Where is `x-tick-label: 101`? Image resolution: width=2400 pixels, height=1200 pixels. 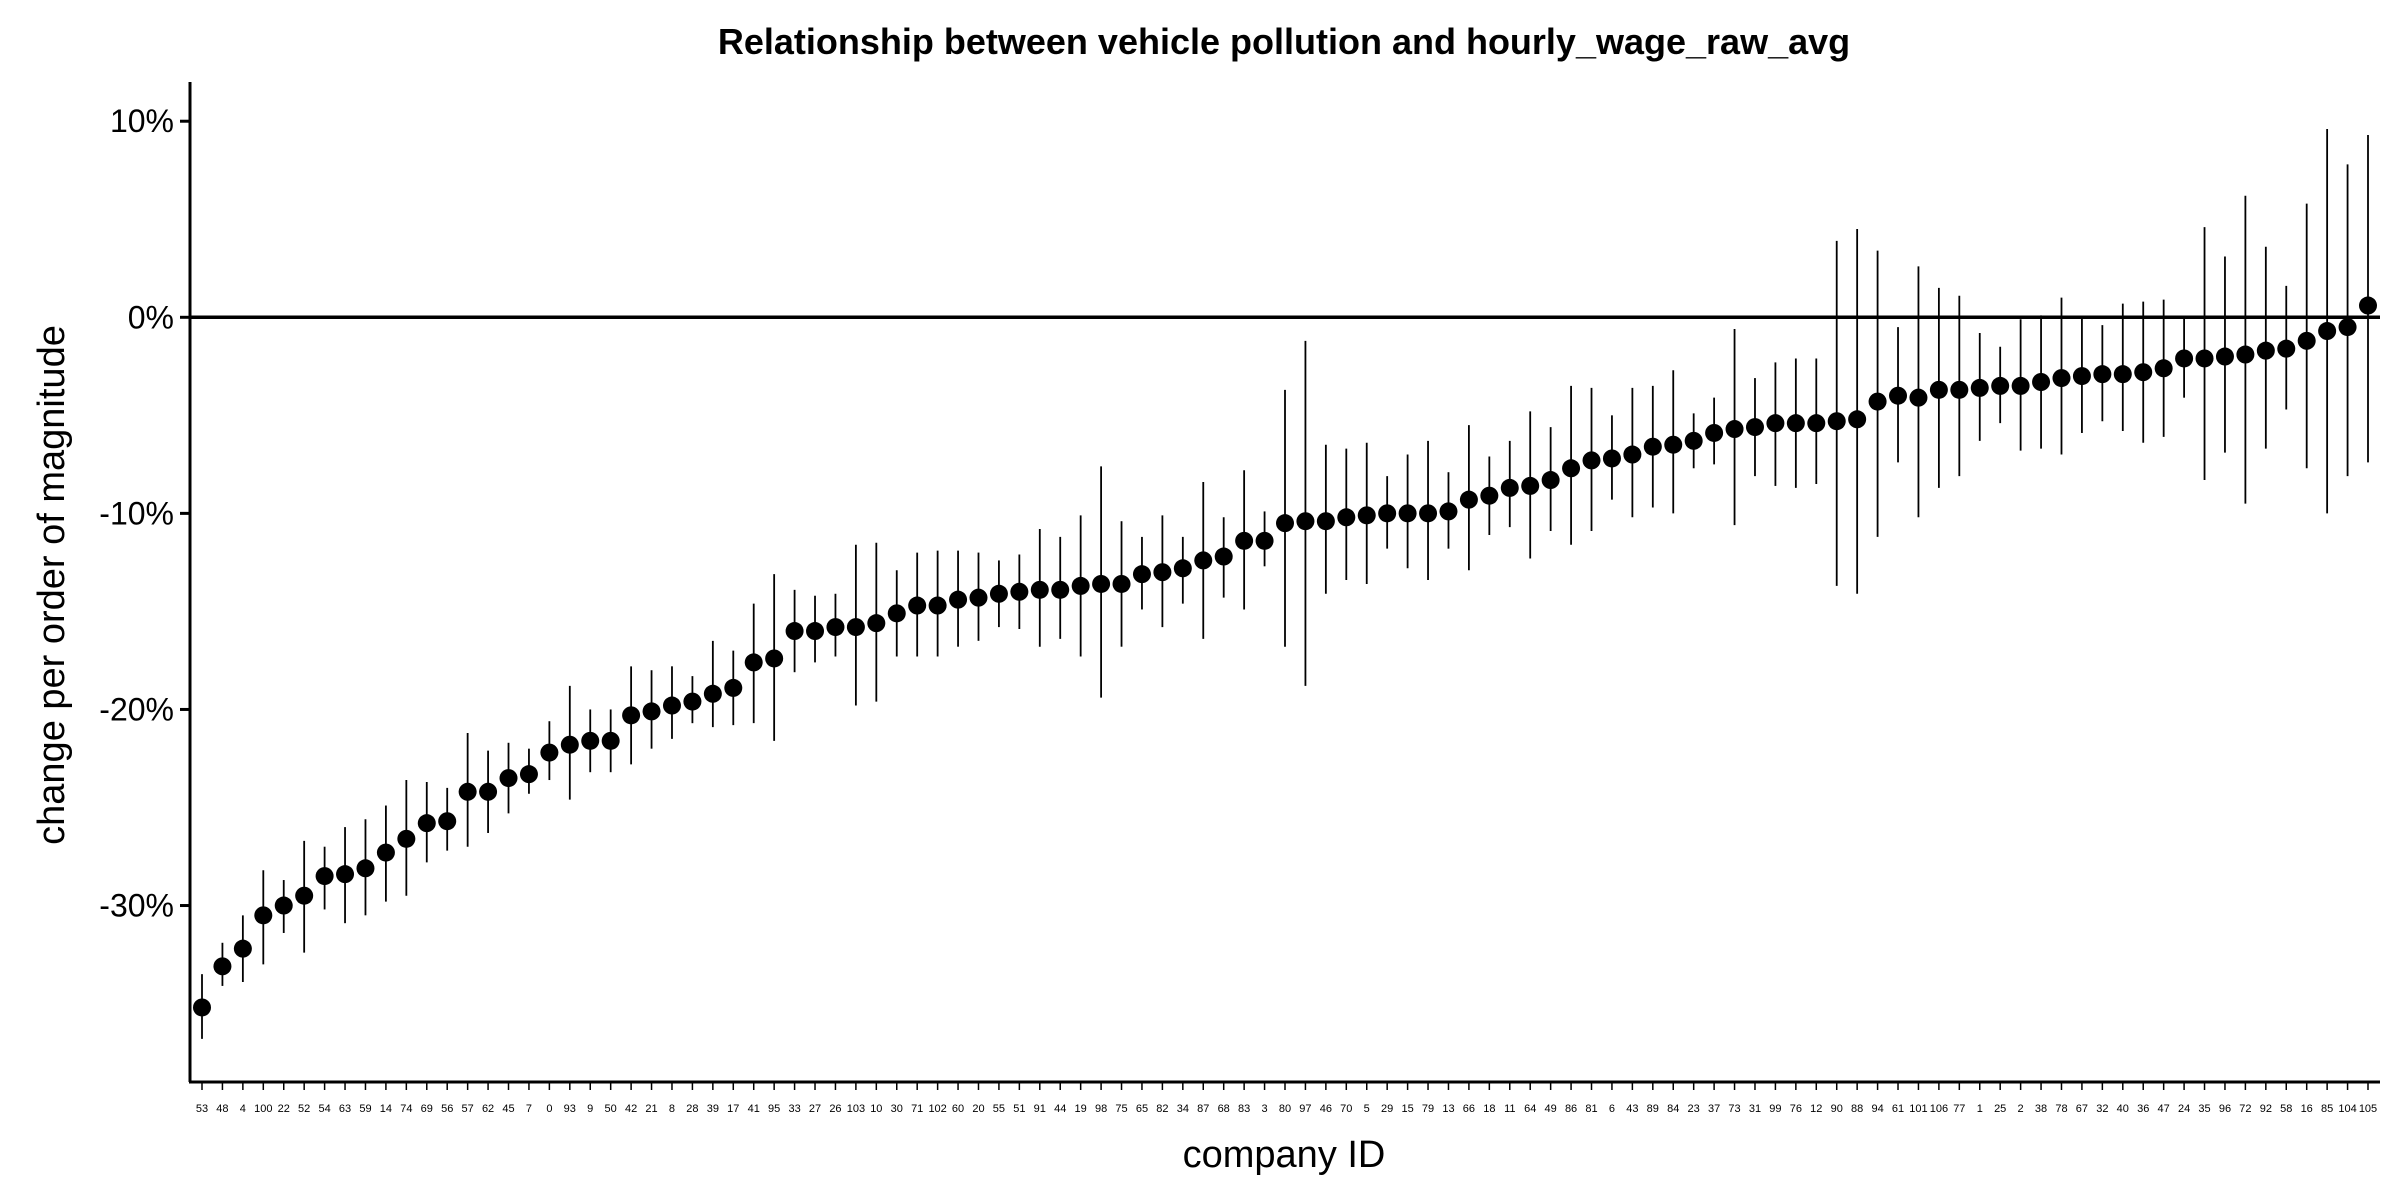 x-tick-label: 101 is located at coordinates (1918, 1109).